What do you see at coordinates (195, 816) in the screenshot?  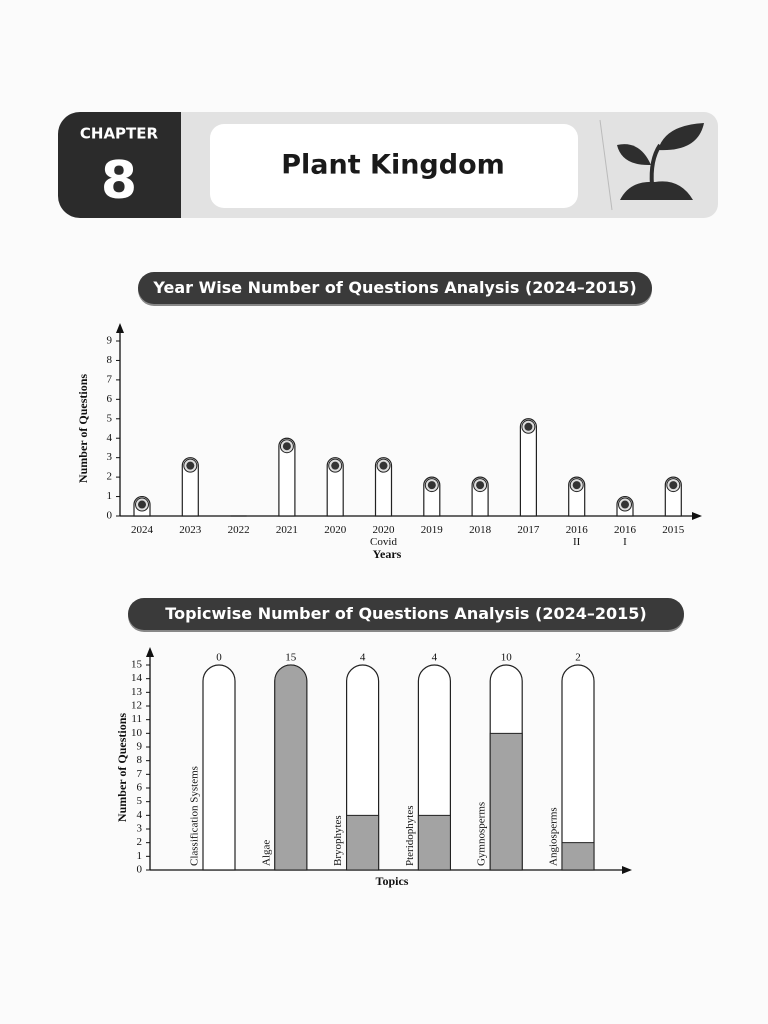 I see `x-tick-label: Classification Systems` at bounding box center [195, 816].